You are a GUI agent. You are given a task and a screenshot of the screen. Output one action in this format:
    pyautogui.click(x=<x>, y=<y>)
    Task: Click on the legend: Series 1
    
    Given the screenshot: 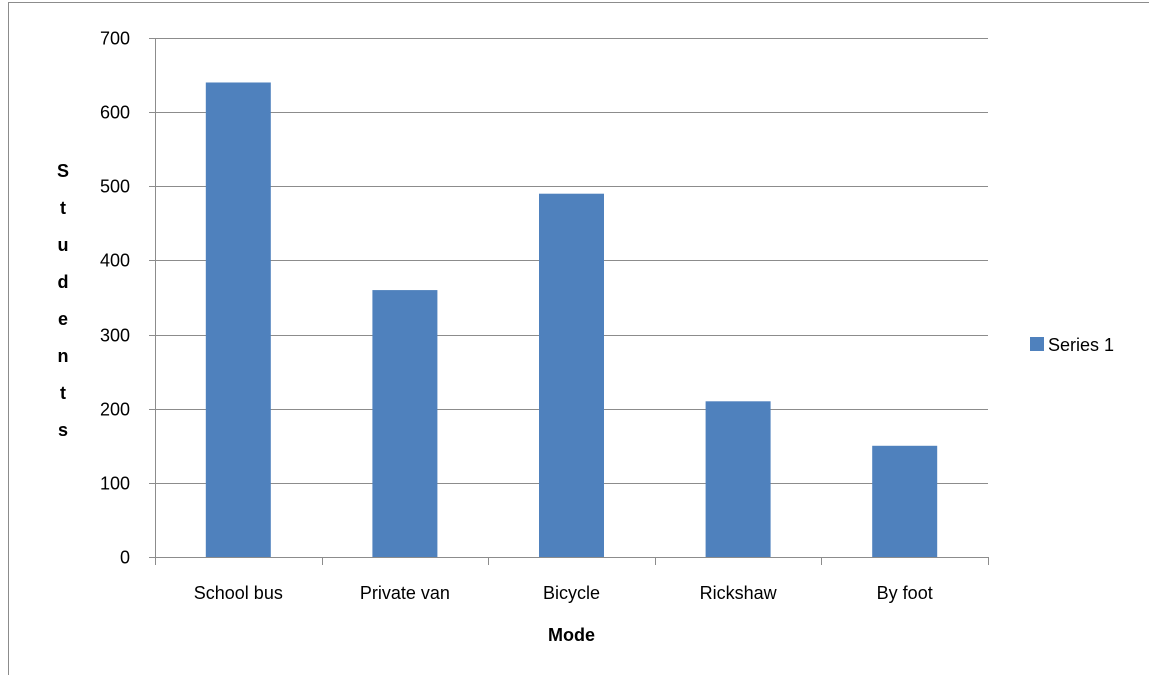 What is the action you would take?
    pyautogui.click(x=1072, y=345)
    